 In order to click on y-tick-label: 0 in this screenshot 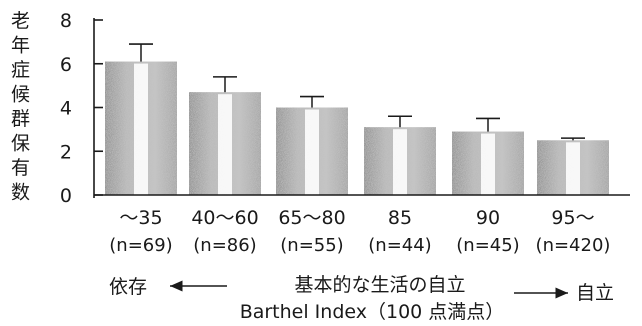, I will do `click(66, 196)`.